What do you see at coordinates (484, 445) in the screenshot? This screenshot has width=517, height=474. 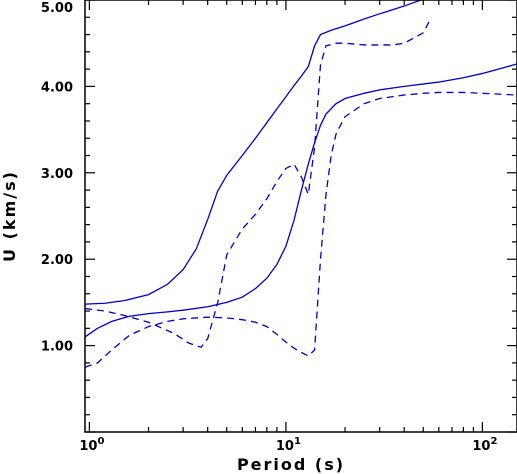 I see `x-tick-label: 10²` at bounding box center [484, 445].